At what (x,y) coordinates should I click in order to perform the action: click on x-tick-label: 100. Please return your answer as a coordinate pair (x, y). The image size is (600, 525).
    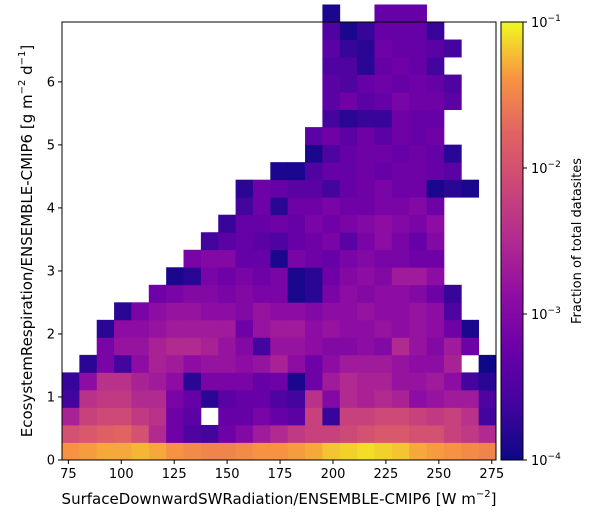
    Looking at the image, I should click on (121, 474).